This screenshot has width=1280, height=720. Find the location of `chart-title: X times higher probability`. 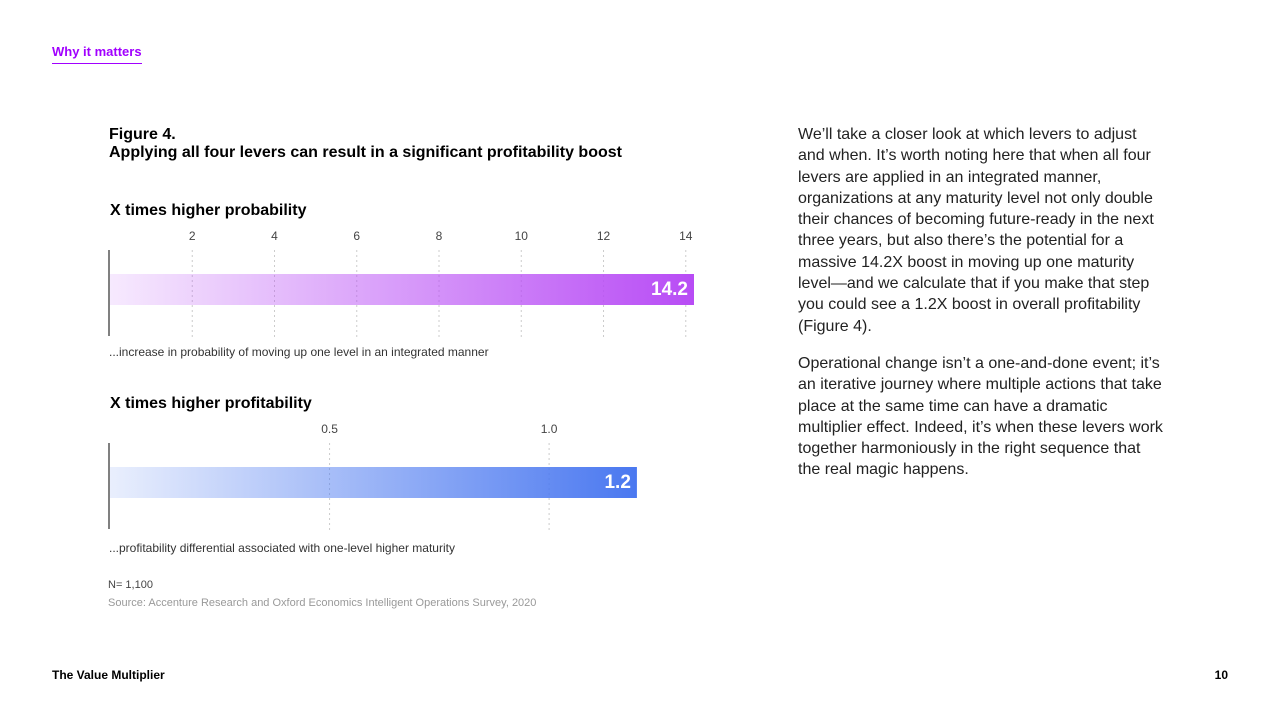

chart-title: X times higher probability is located at coordinates (208, 210).